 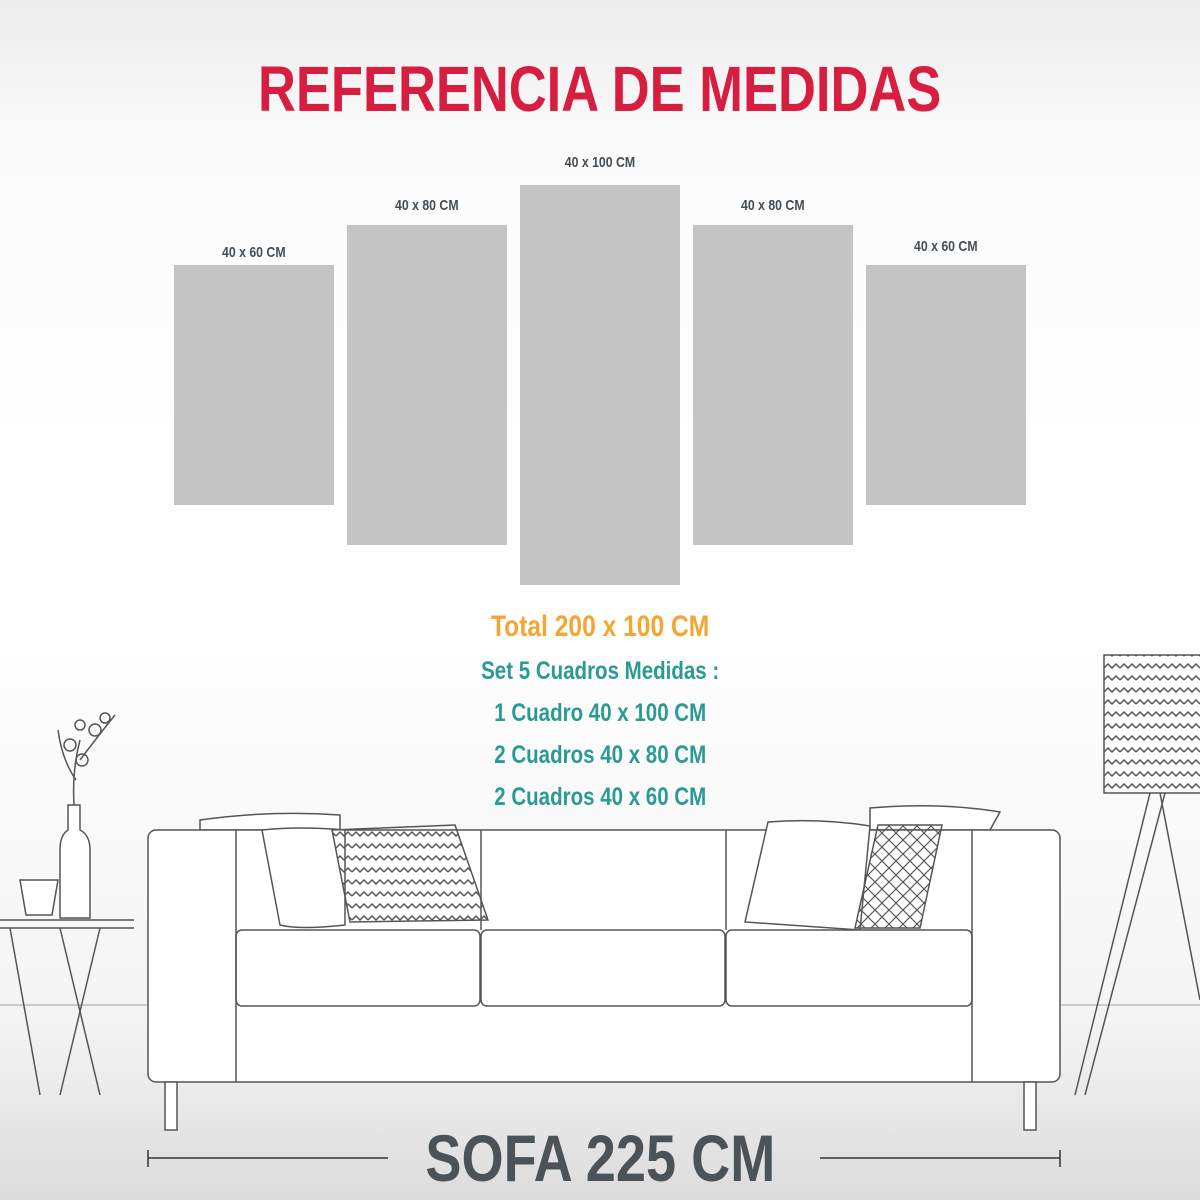 What do you see at coordinates (600, 713) in the screenshot?
I see `set-line: 1 Cuadro 40 x 100 CM` at bounding box center [600, 713].